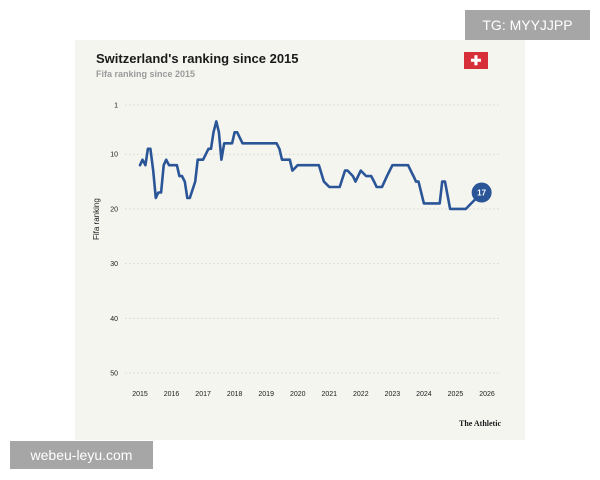 The width and height of the screenshot is (600, 480). I want to click on y-tick-label: 40, so click(114, 319).